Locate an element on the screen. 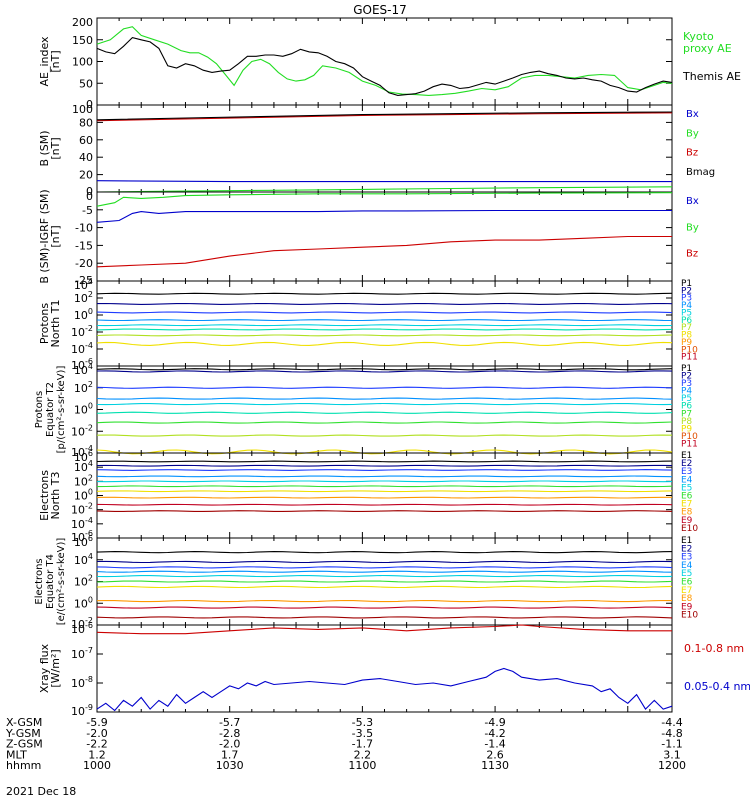 Image resolution: width=750 pixels, height=800 pixels. orbit-value: 1100 is located at coordinates (362, 765).